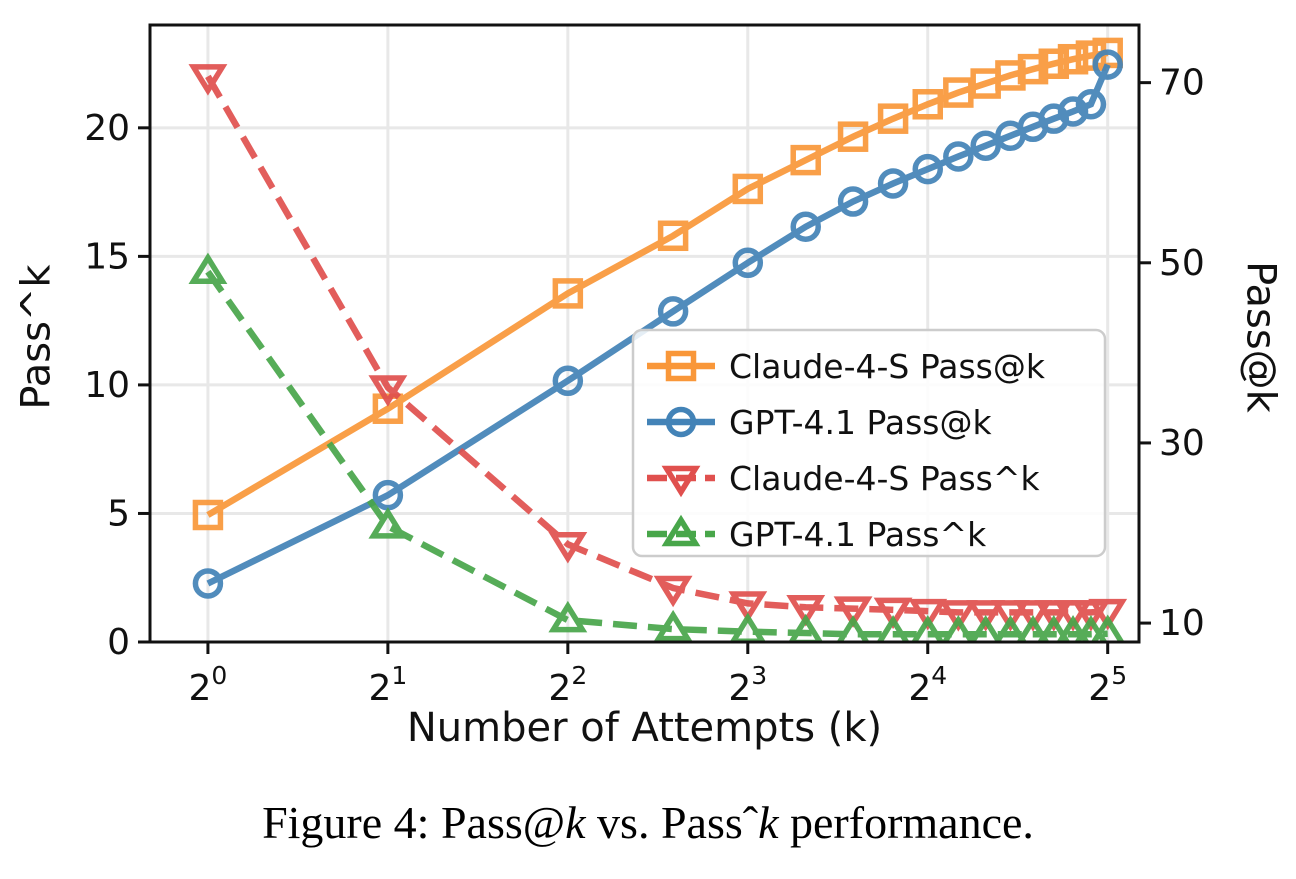 This screenshot has width=1296, height=879. Describe the element at coordinates (387, 685) in the screenshot. I see `x-tick-label: 21` at that location.